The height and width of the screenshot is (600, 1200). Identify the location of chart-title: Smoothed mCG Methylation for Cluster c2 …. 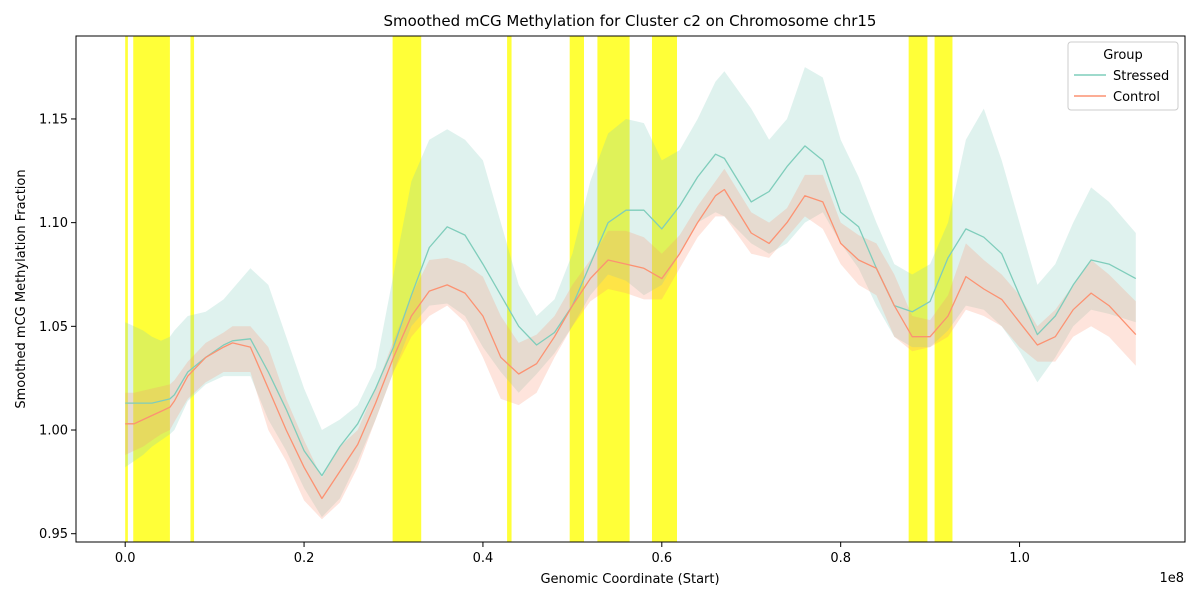
(630, 21).